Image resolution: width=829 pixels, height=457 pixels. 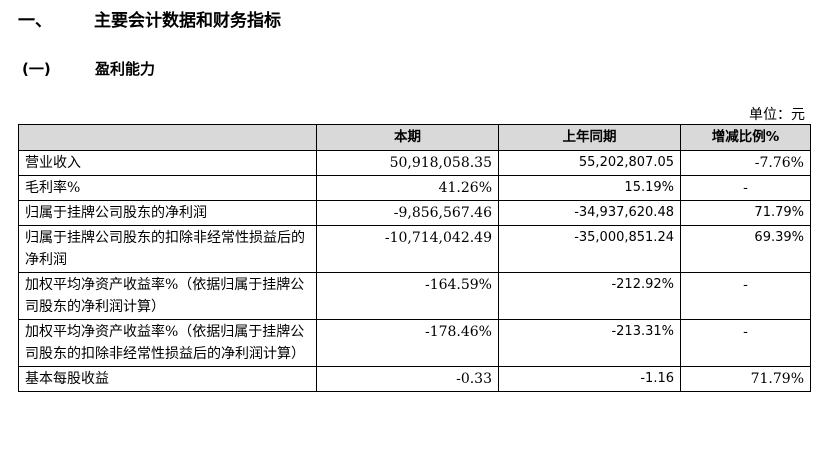 I want to click on current-value: -164.59%, so click(x=407, y=296).